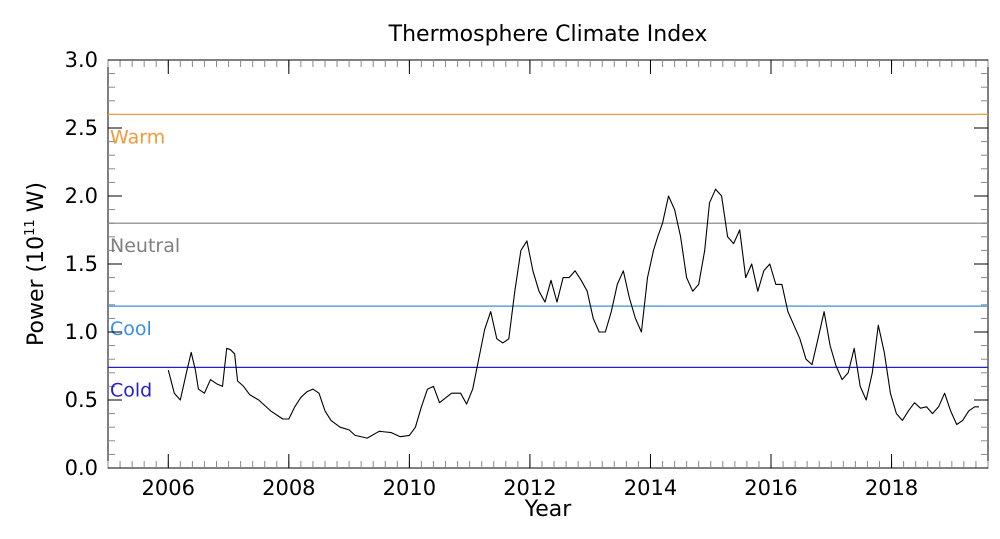 The height and width of the screenshot is (539, 1000). Describe the element at coordinates (81, 468) in the screenshot. I see `y-tick-label: 0.0` at that location.